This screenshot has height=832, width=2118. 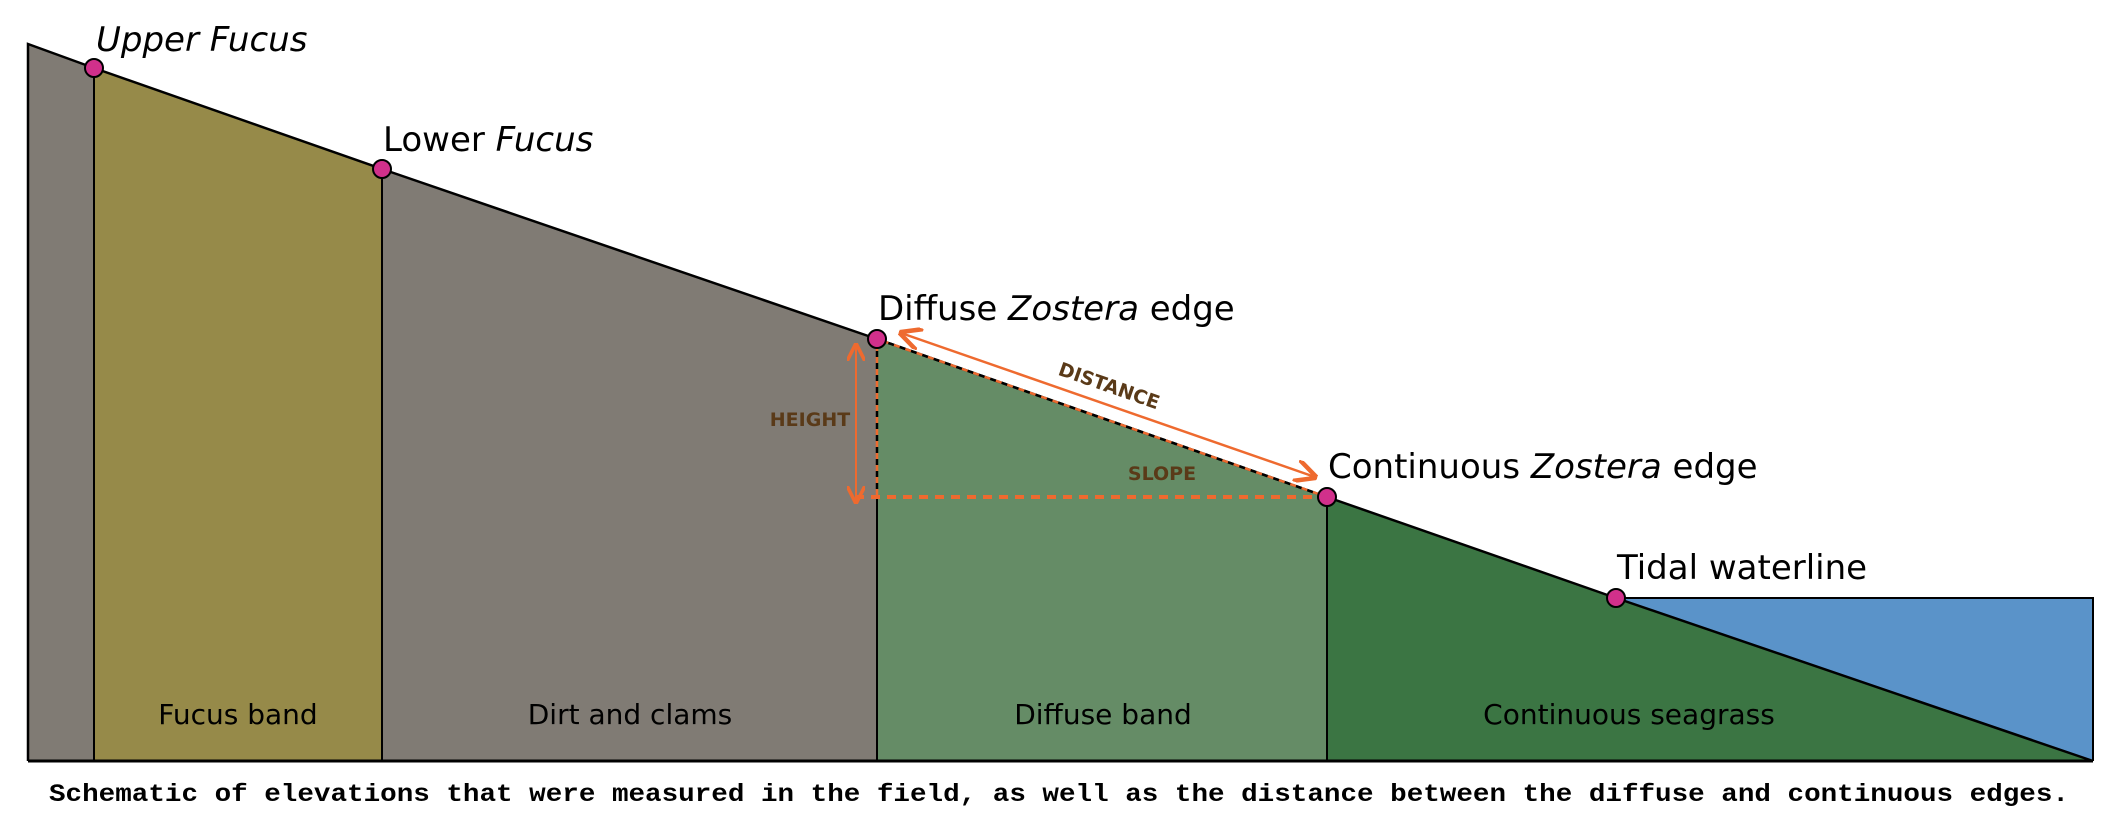 What do you see at coordinates (877, 339) in the screenshot?
I see `marker-diffuse-zostera` at bounding box center [877, 339].